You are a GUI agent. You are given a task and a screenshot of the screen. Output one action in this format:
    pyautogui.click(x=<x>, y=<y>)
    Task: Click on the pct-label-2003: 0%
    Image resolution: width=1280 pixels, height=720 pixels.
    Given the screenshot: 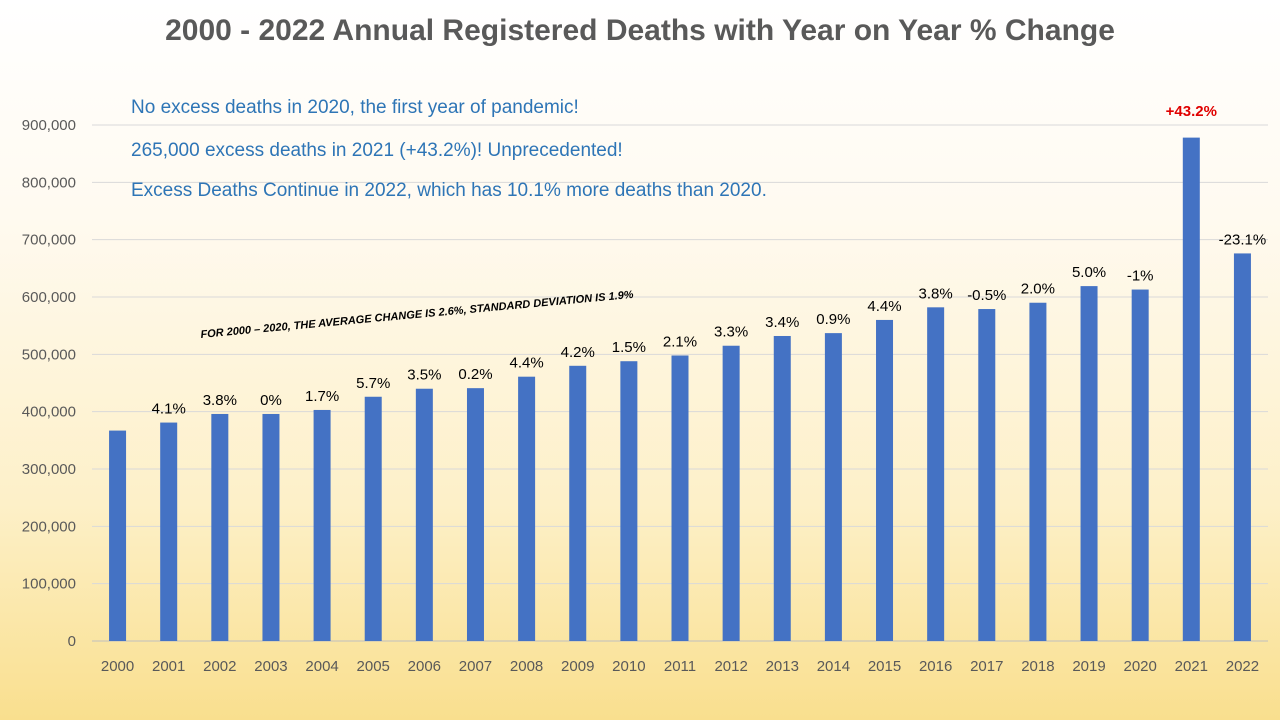 What is the action you would take?
    pyautogui.click(x=271, y=400)
    